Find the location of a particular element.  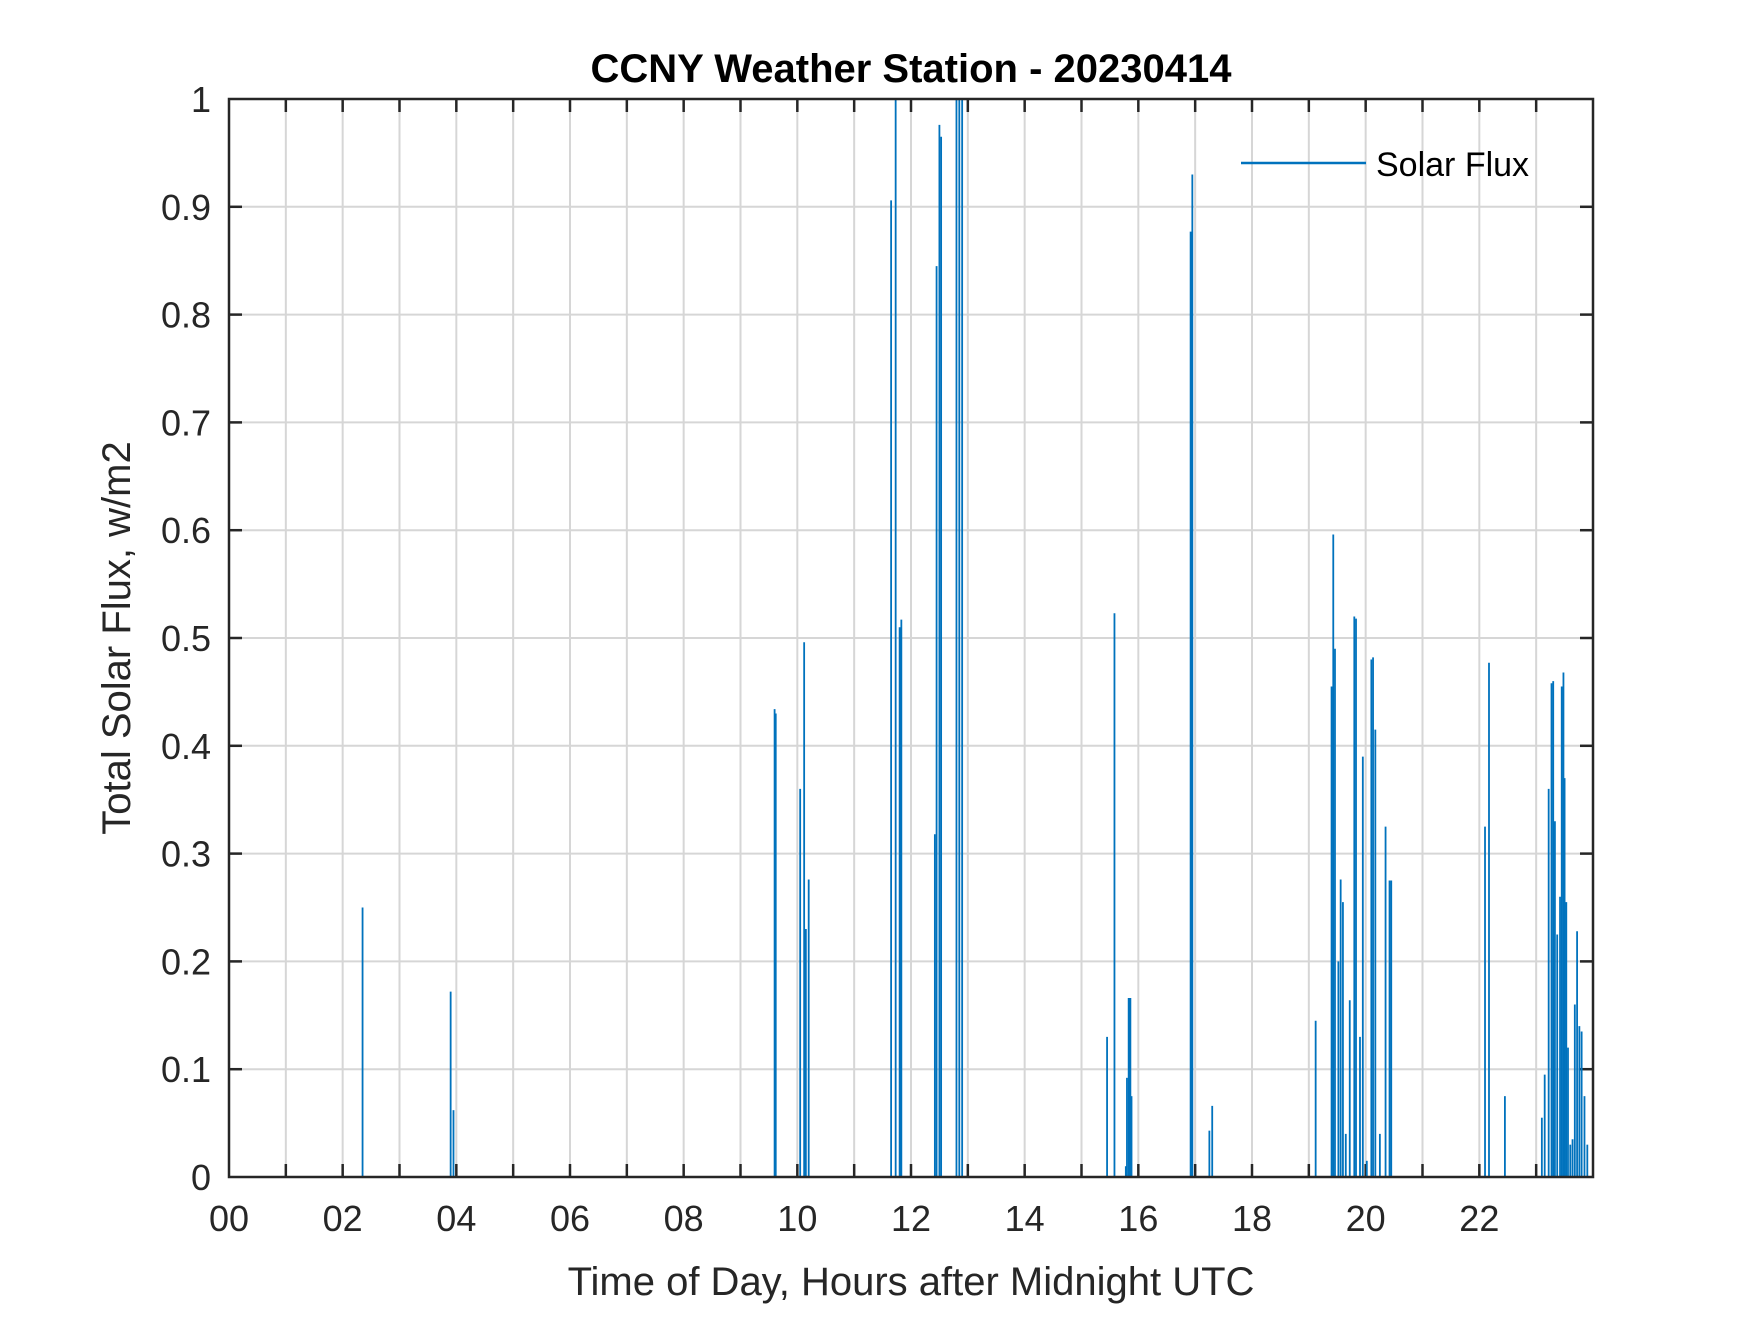

x-tick-label: 00 is located at coordinates (229, 1218).